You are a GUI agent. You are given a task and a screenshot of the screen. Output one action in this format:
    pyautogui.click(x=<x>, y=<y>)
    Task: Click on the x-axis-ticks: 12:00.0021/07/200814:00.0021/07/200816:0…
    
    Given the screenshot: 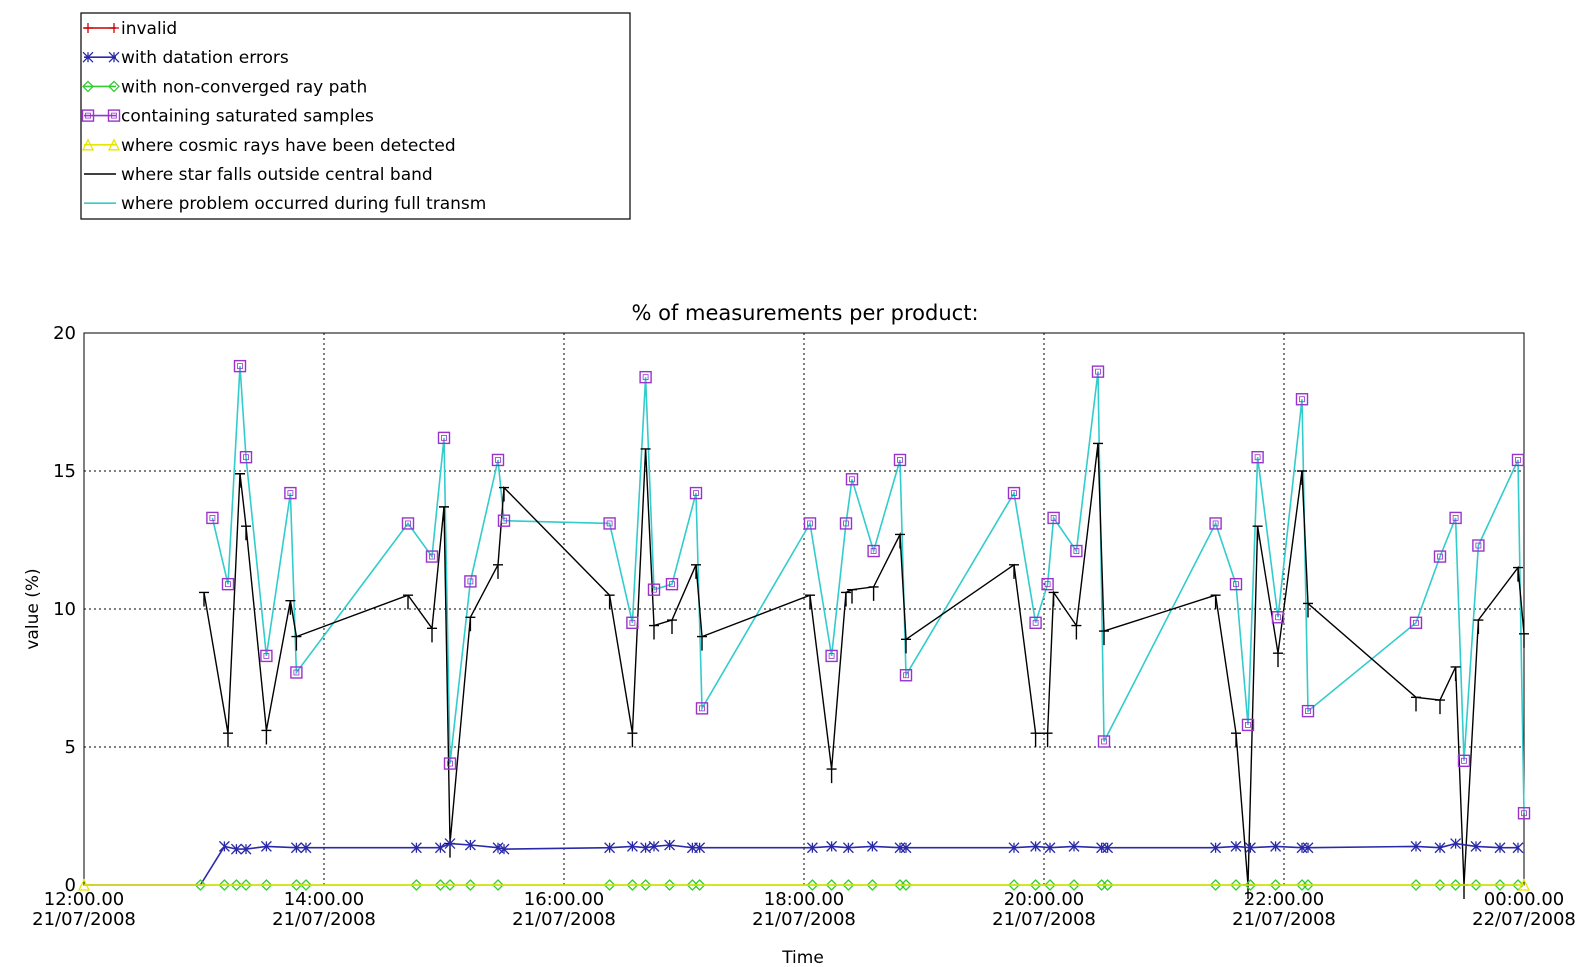 What is the action you would take?
    pyautogui.click(x=804, y=909)
    